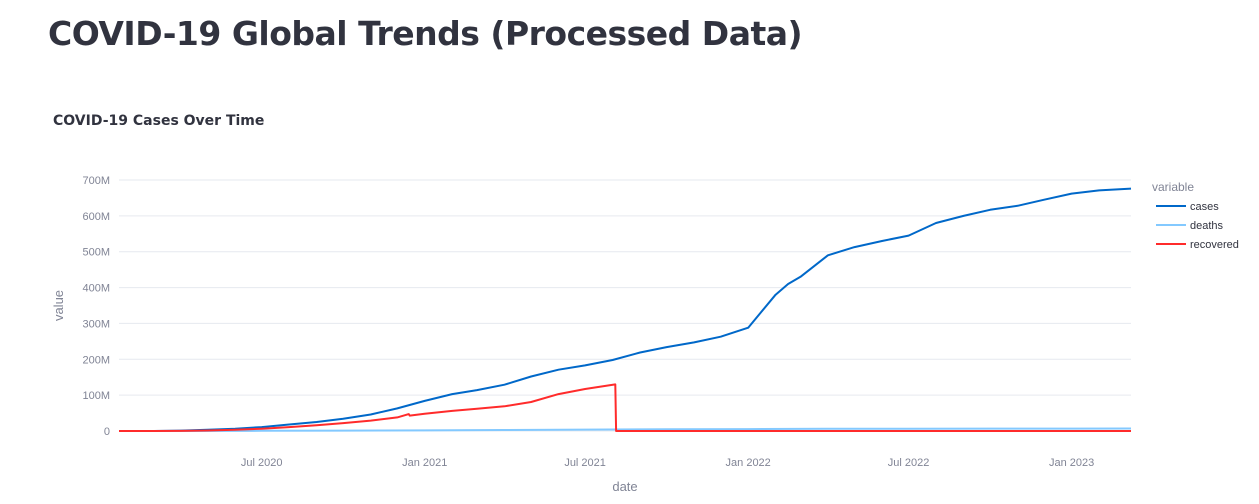  Describe the element at coordinates (96, 396) in the screenshot. I see `y-tick-label: 100M` at that location.